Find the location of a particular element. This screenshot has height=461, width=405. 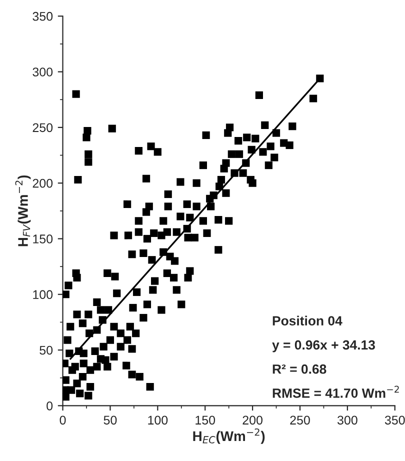

x-tick-label: 200 is located at coordinates (252, 420).